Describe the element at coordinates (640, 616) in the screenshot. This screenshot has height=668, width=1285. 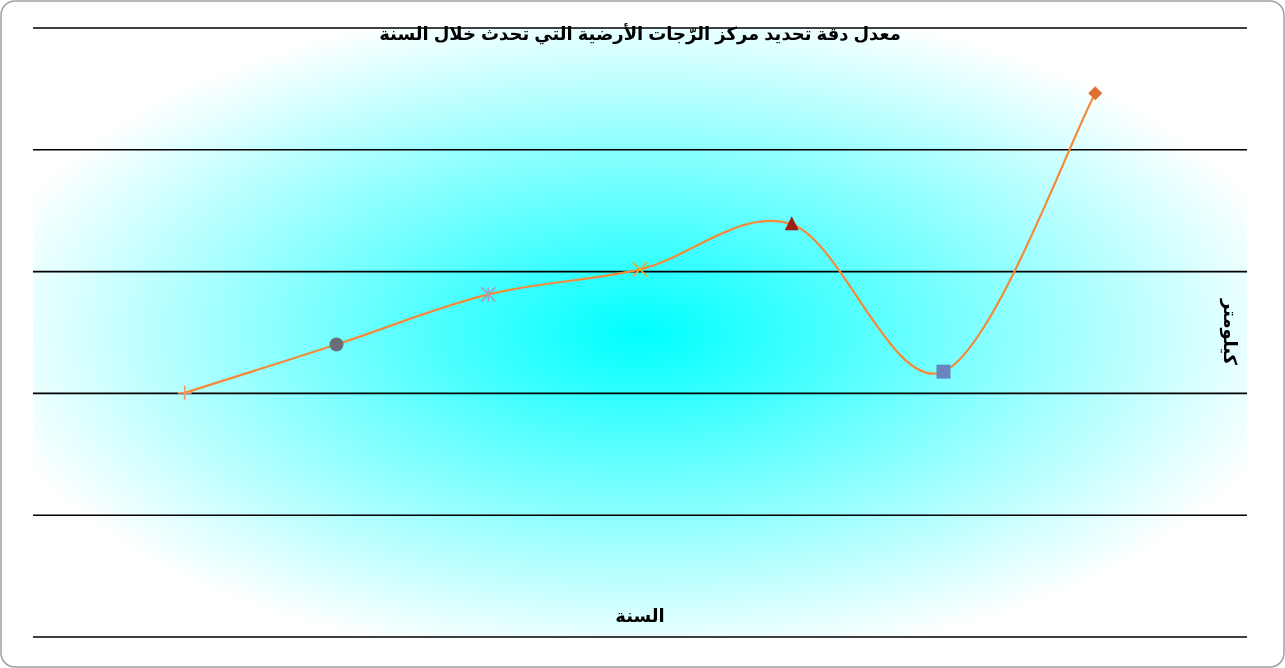
I see `x-axis-title: السنة` at that location.